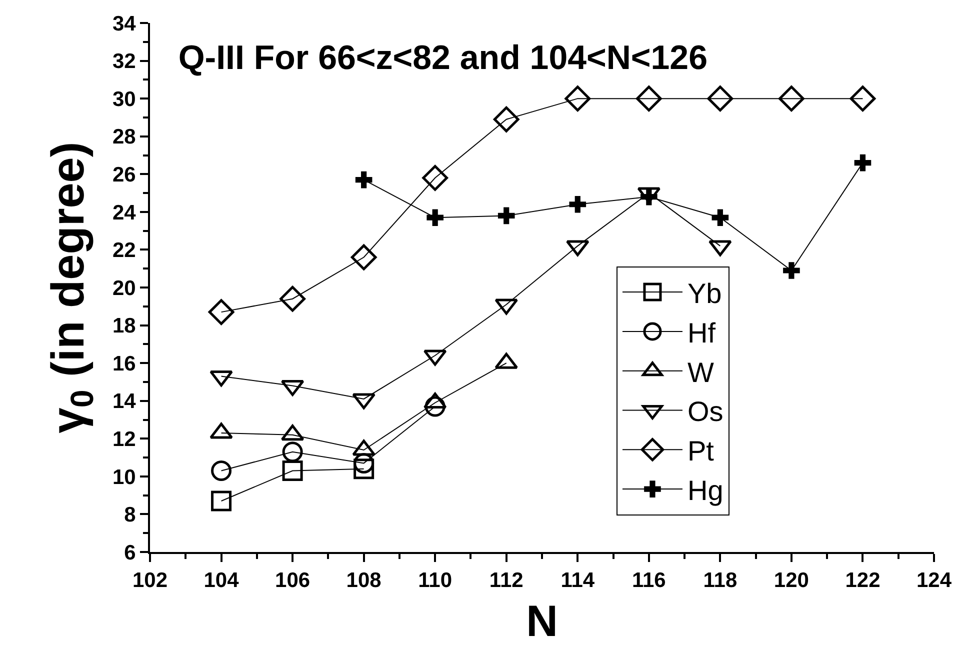 This screenshot has height=649, width=964. Describe the element at coordinates (701, 332) in the screenshot. I see `legend-label: Hf` at that location.